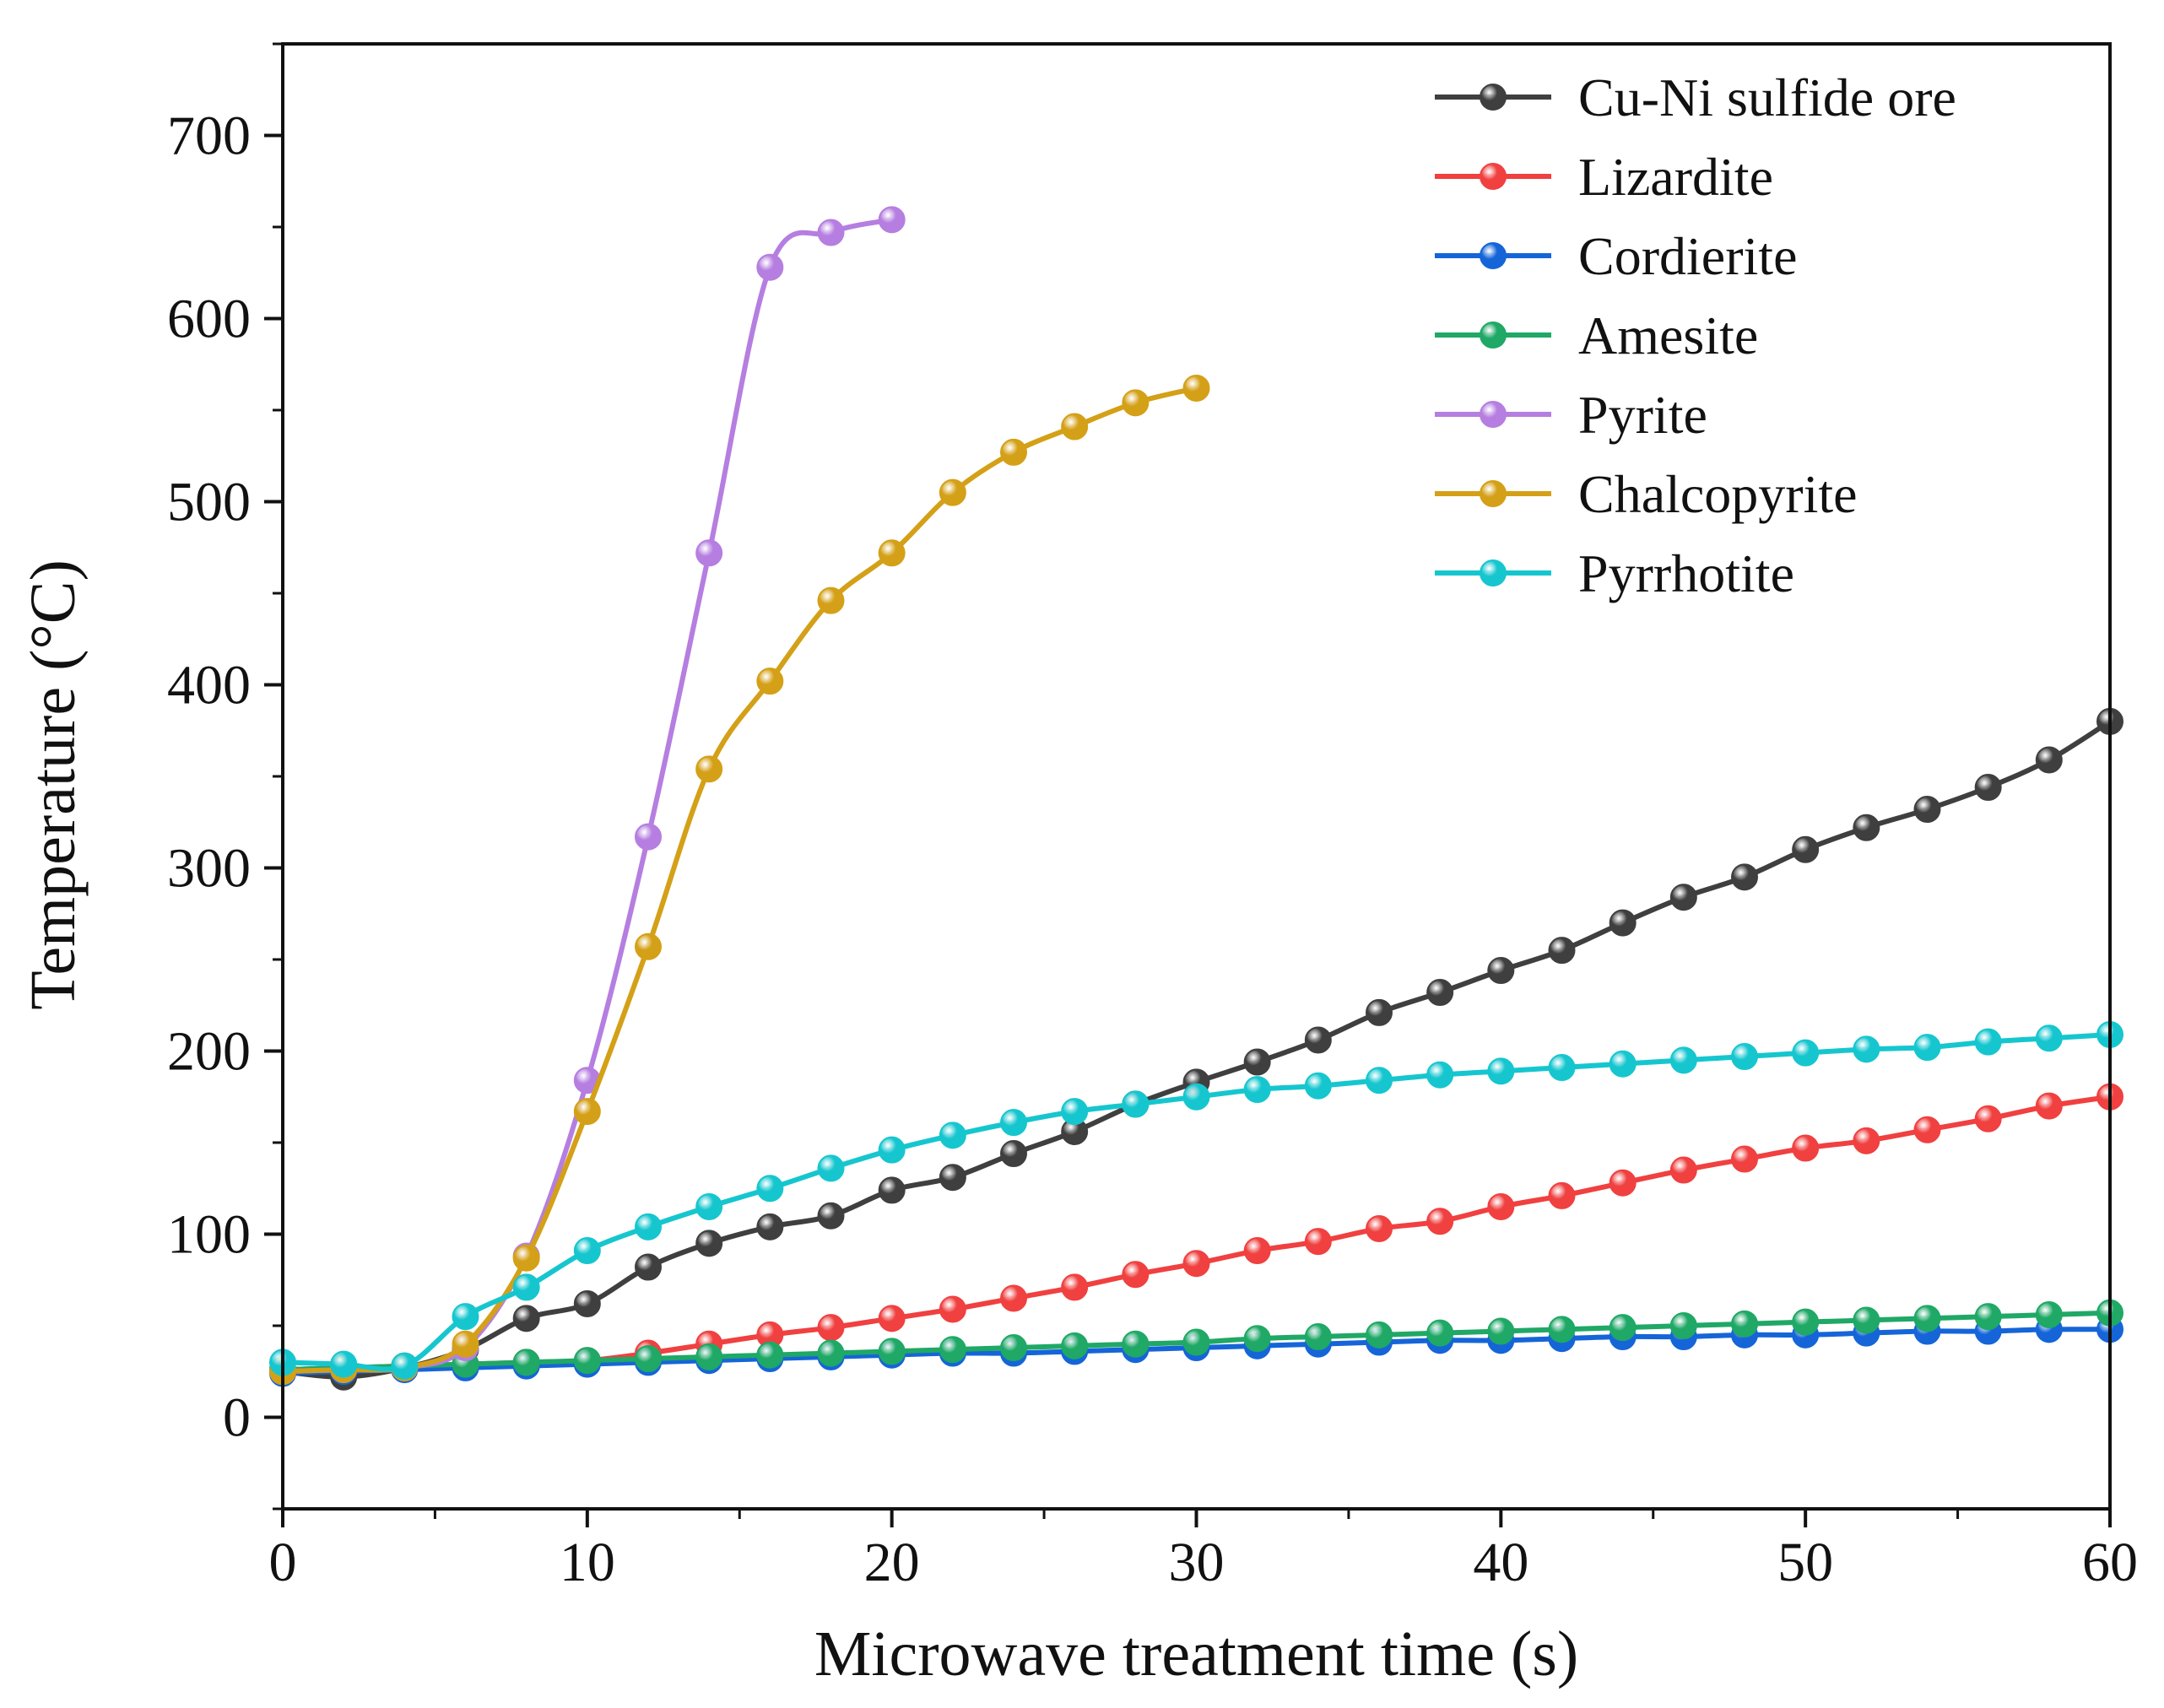  I want to click on x-tick-label: 50, so click(1805, 1562).